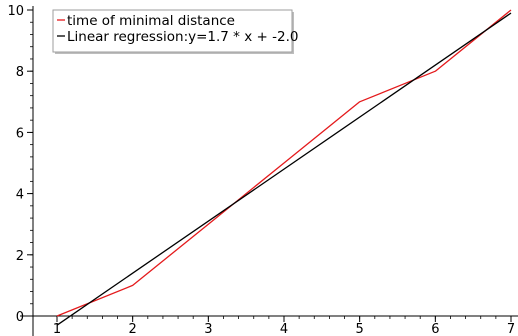  I want to click on x-tick-label-4: 5, so click(360, 329).